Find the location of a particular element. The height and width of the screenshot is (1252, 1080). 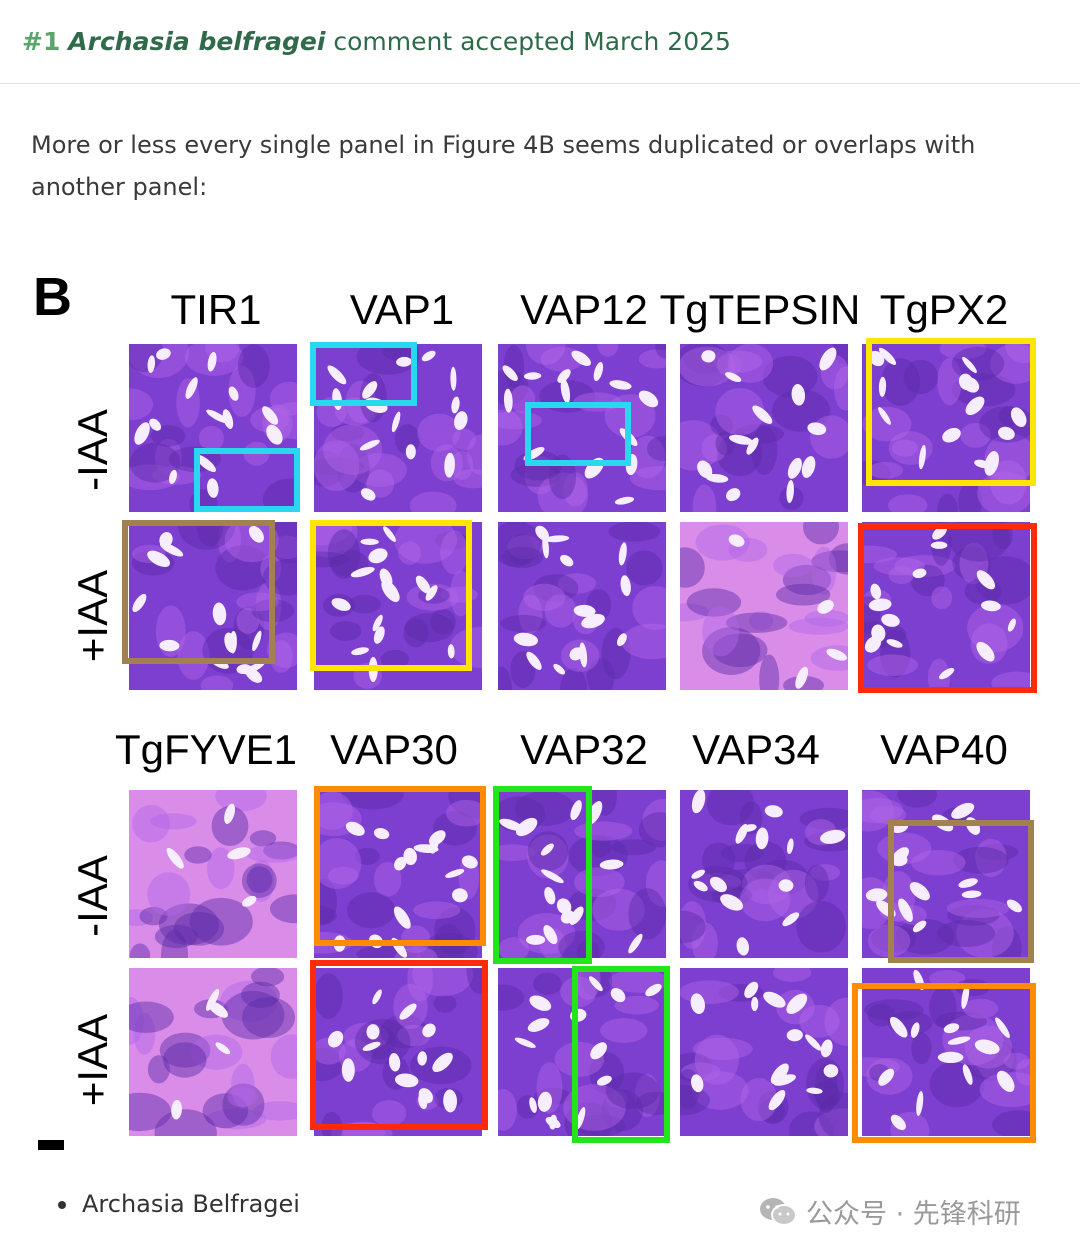

column-label: TgTEPSIN is located at coordinates (760, 309).